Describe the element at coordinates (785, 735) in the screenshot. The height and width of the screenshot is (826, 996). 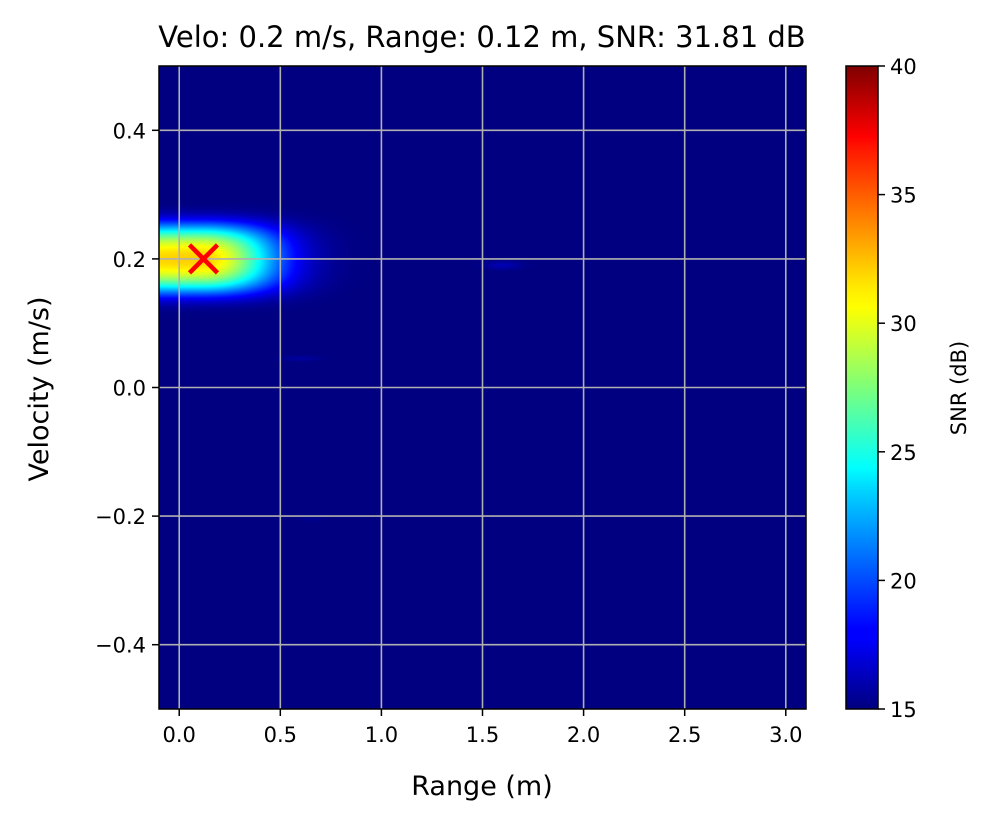
I see `x-tick-label: 3.0` at that location.